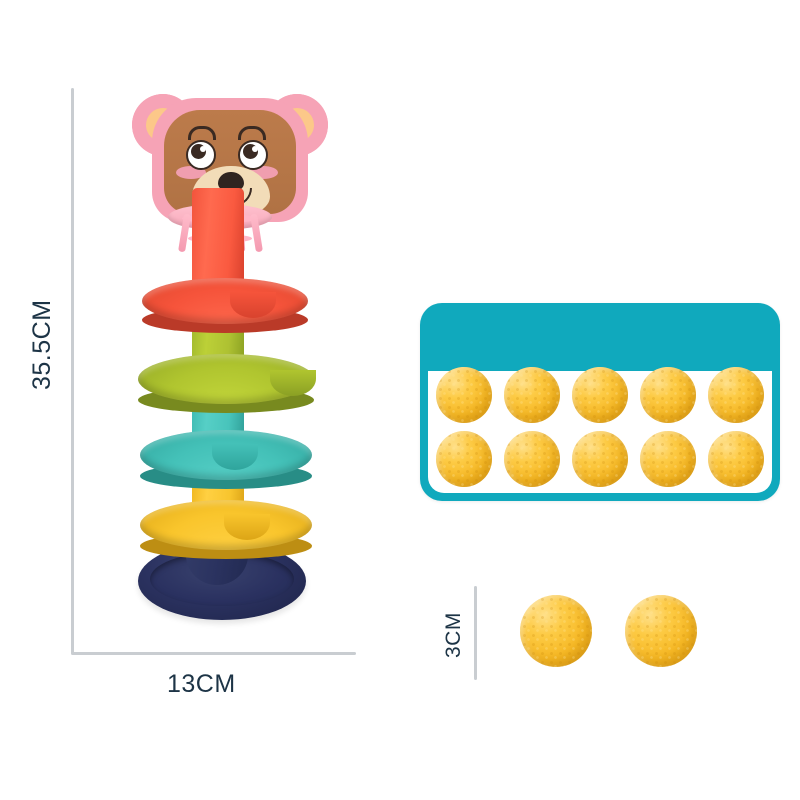  I want to click on bear-eye-glint-left, so click(203, 149).